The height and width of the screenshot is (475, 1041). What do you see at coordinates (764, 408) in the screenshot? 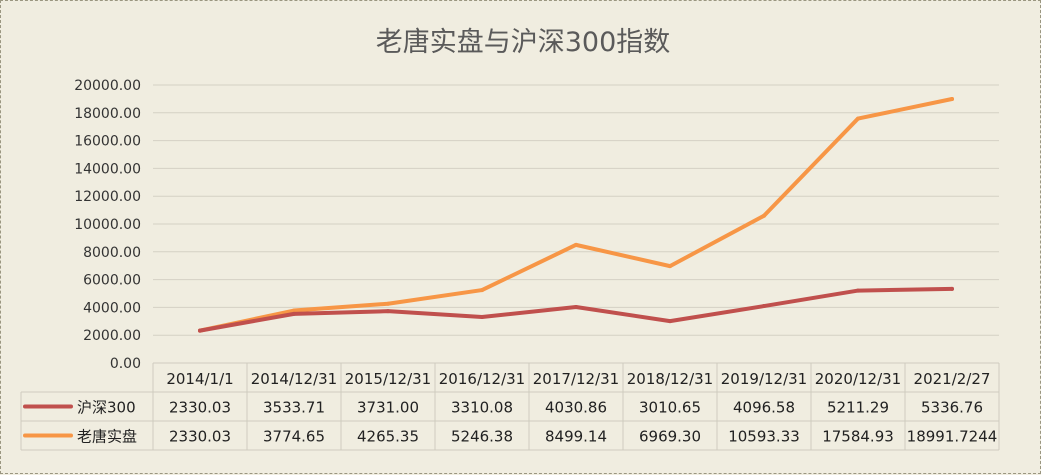
I see `data-label: 4096.58` at bounding box center [764, 408].